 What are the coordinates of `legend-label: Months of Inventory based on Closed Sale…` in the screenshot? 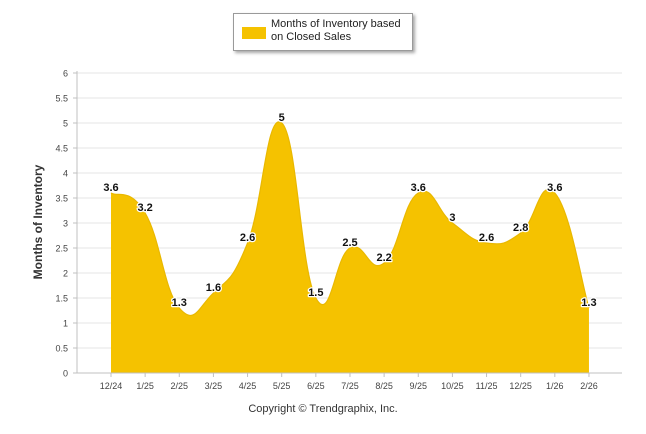 It's located at (341, 31).